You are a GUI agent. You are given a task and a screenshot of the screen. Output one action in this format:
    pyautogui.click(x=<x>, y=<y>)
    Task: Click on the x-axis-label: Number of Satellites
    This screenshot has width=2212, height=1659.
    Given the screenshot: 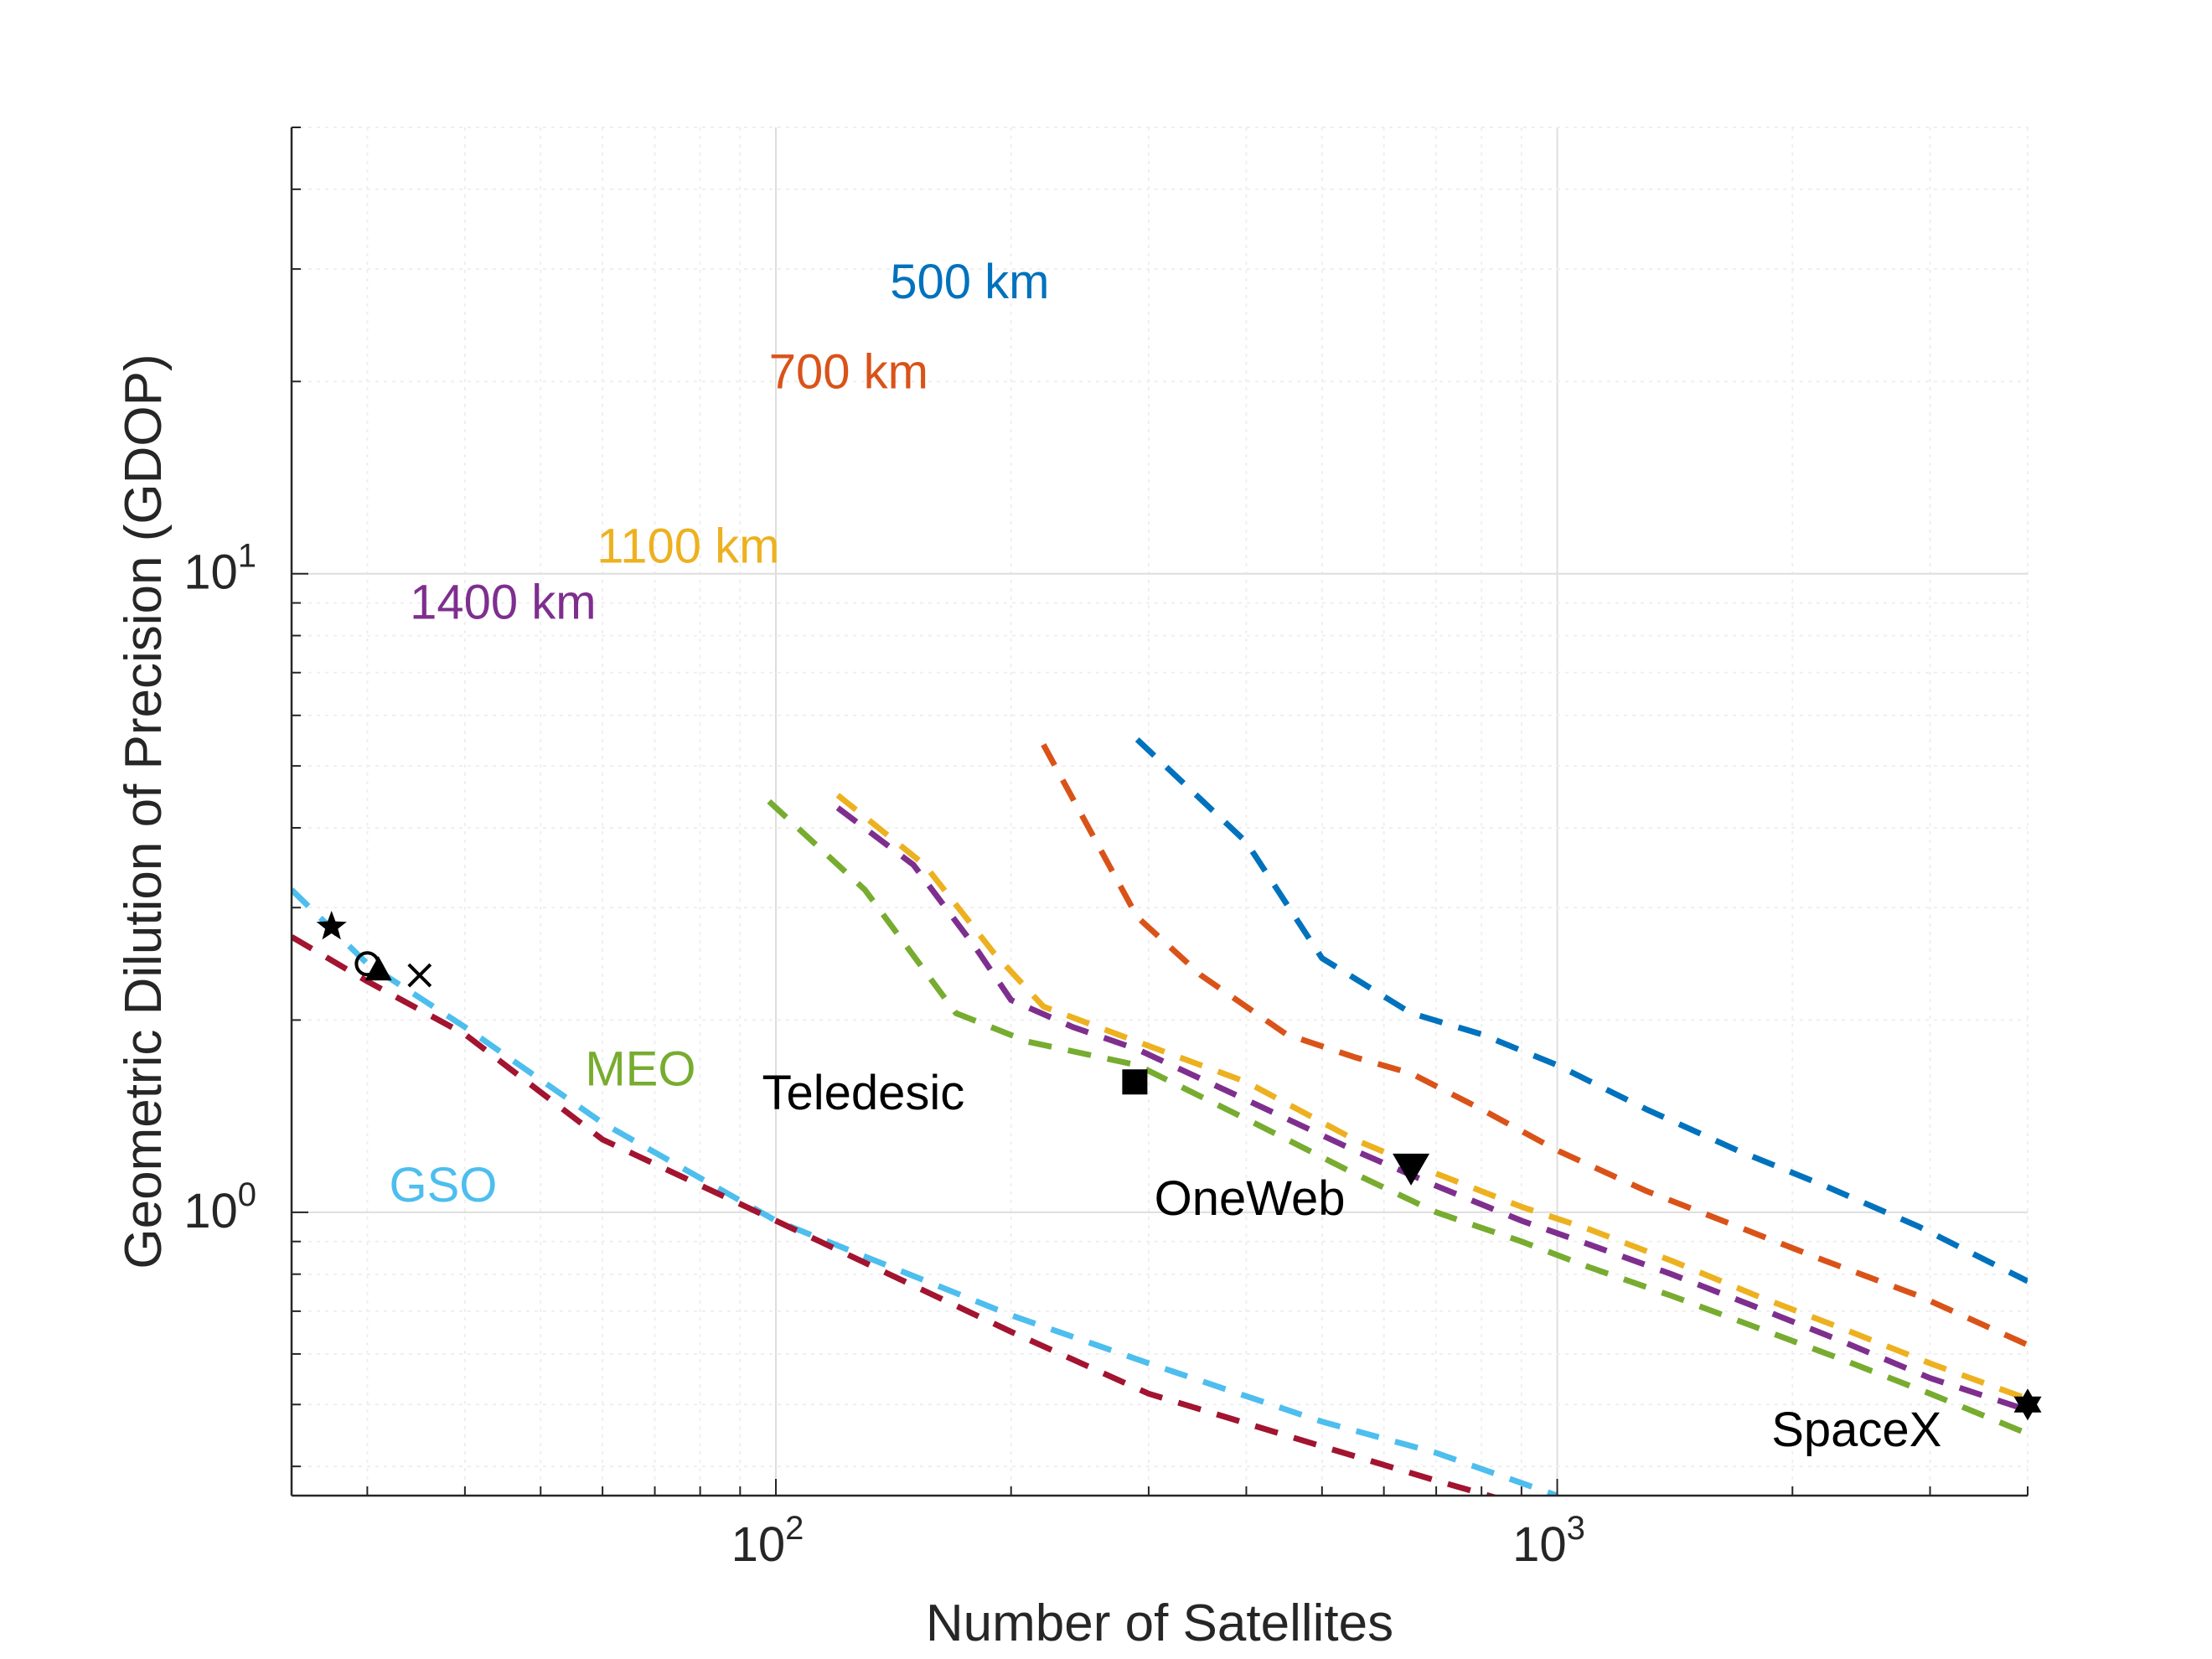 What is the action you would take?
    pyautogui.click(x=1159, y=1623)
    